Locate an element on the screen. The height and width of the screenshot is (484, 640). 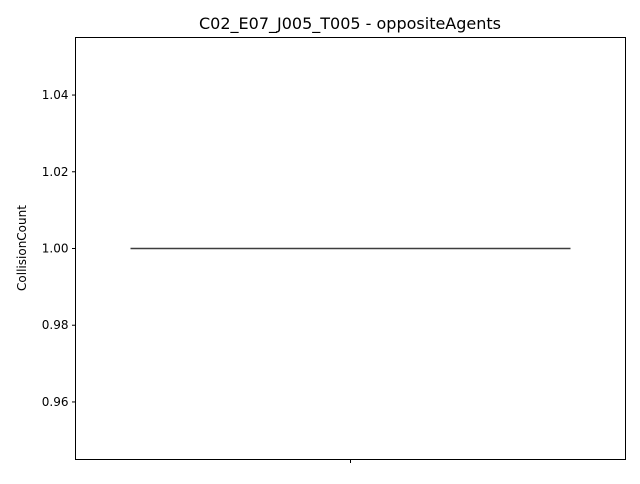
chart-title: C02_E07_J005_T005 - oppositeAgents is located at coordinates (350, 24).